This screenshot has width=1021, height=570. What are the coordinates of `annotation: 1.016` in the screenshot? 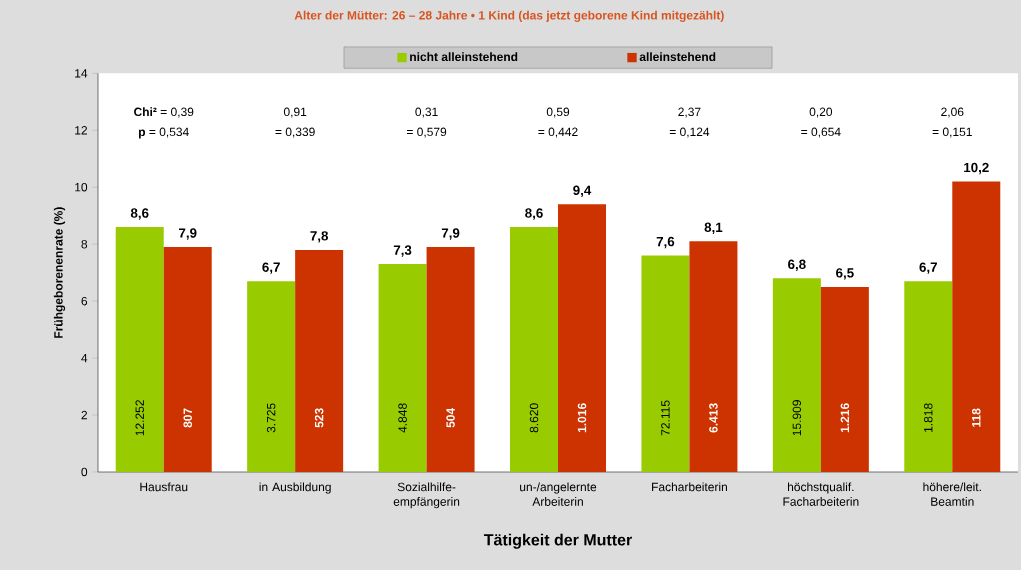 It's located at (582, 418).